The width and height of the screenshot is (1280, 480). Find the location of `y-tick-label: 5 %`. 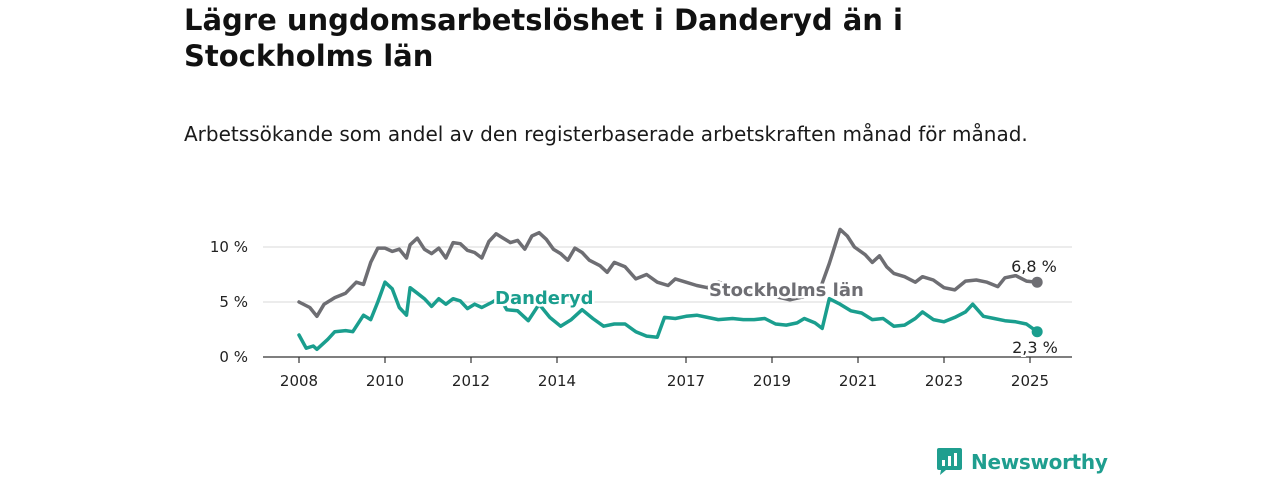

y-tick-label: 5 % is located at coordinates (233, 302).